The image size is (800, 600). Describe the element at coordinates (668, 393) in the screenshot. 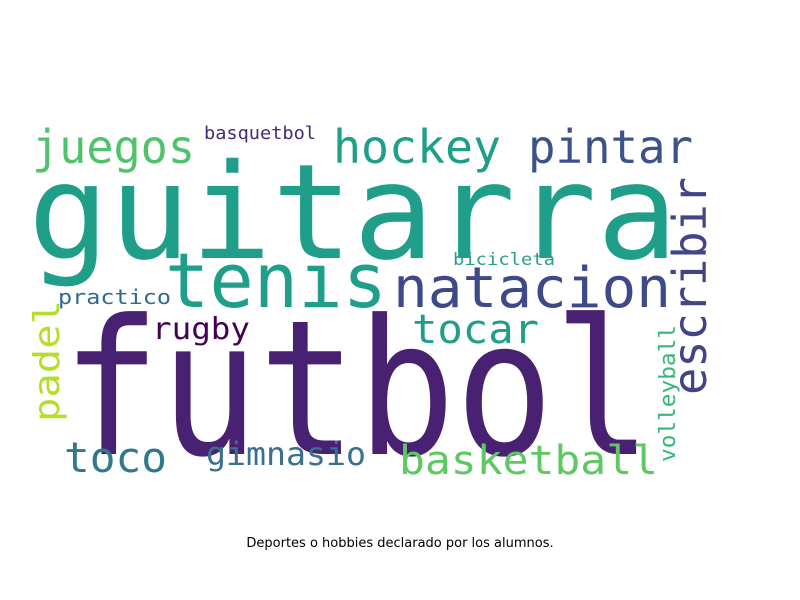

I see `word-volleyball: volleyball` at that location.